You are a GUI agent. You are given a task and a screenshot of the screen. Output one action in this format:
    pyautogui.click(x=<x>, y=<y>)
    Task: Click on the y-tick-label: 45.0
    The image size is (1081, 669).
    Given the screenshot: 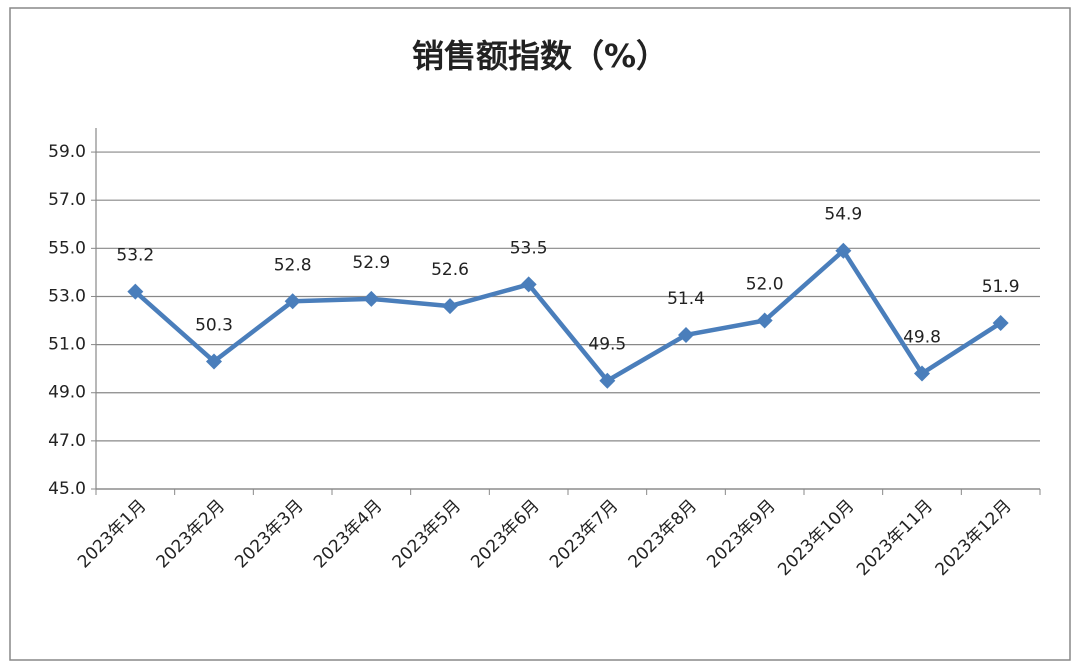 What is the action you would take?
    pyautogui.click(x=67, y=489)
    